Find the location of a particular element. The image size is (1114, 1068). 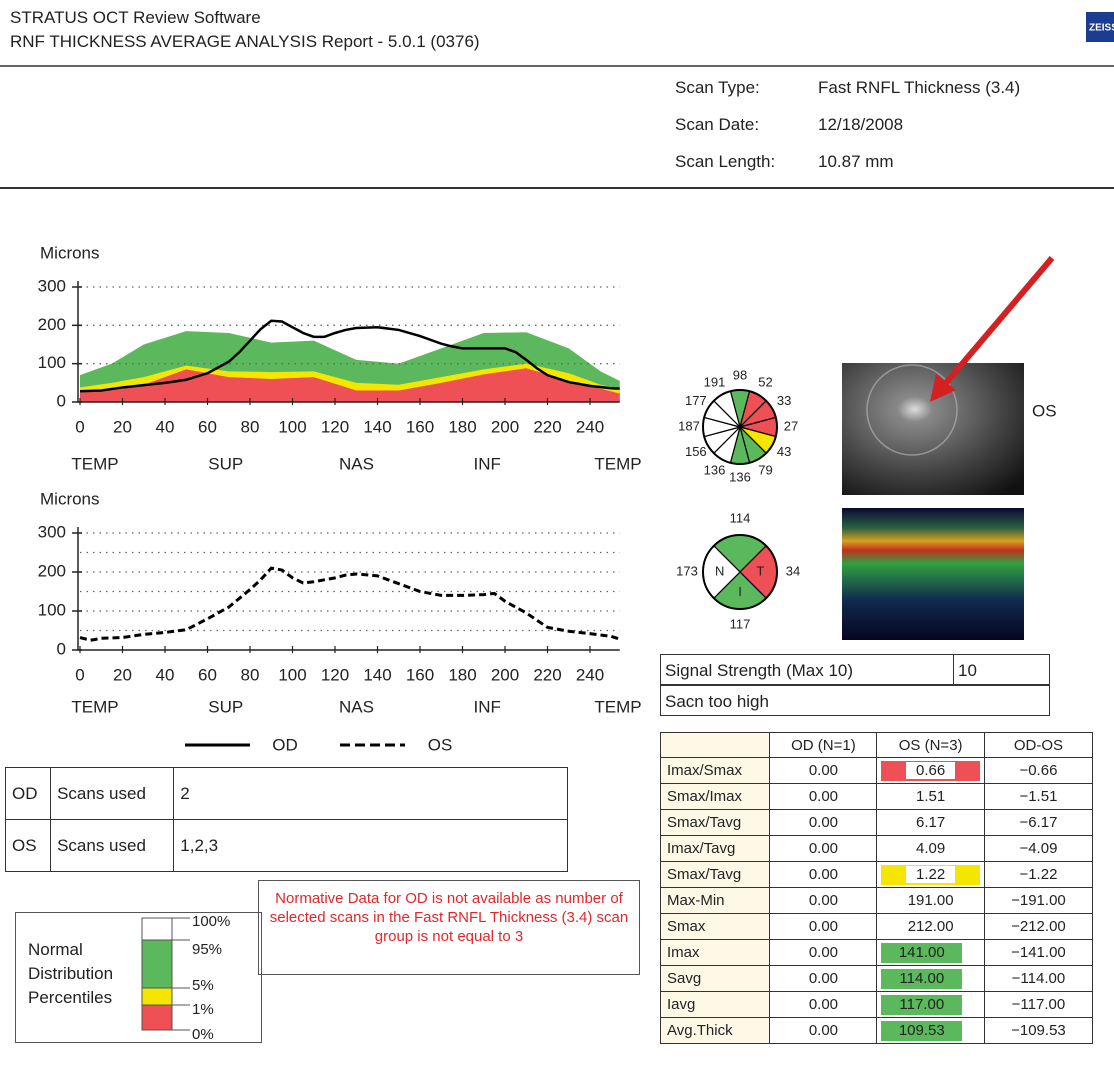

param-row: Max-Min 0.00 191.00 −191.00 is located at coordinates (876, 900).